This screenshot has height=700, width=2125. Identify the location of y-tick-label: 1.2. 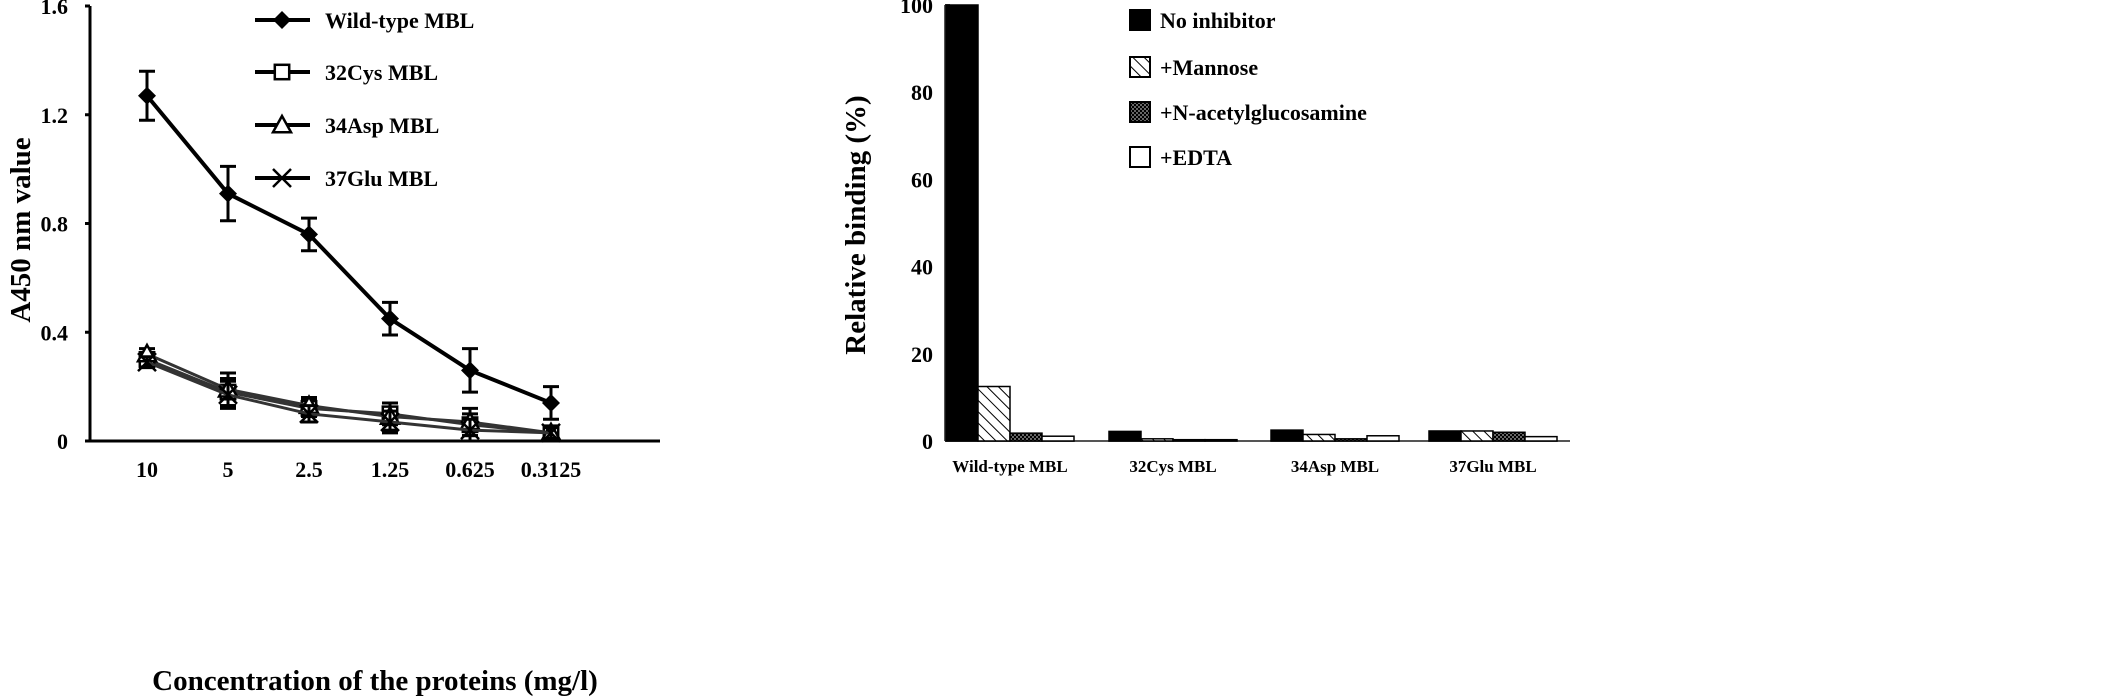
(55, 115).